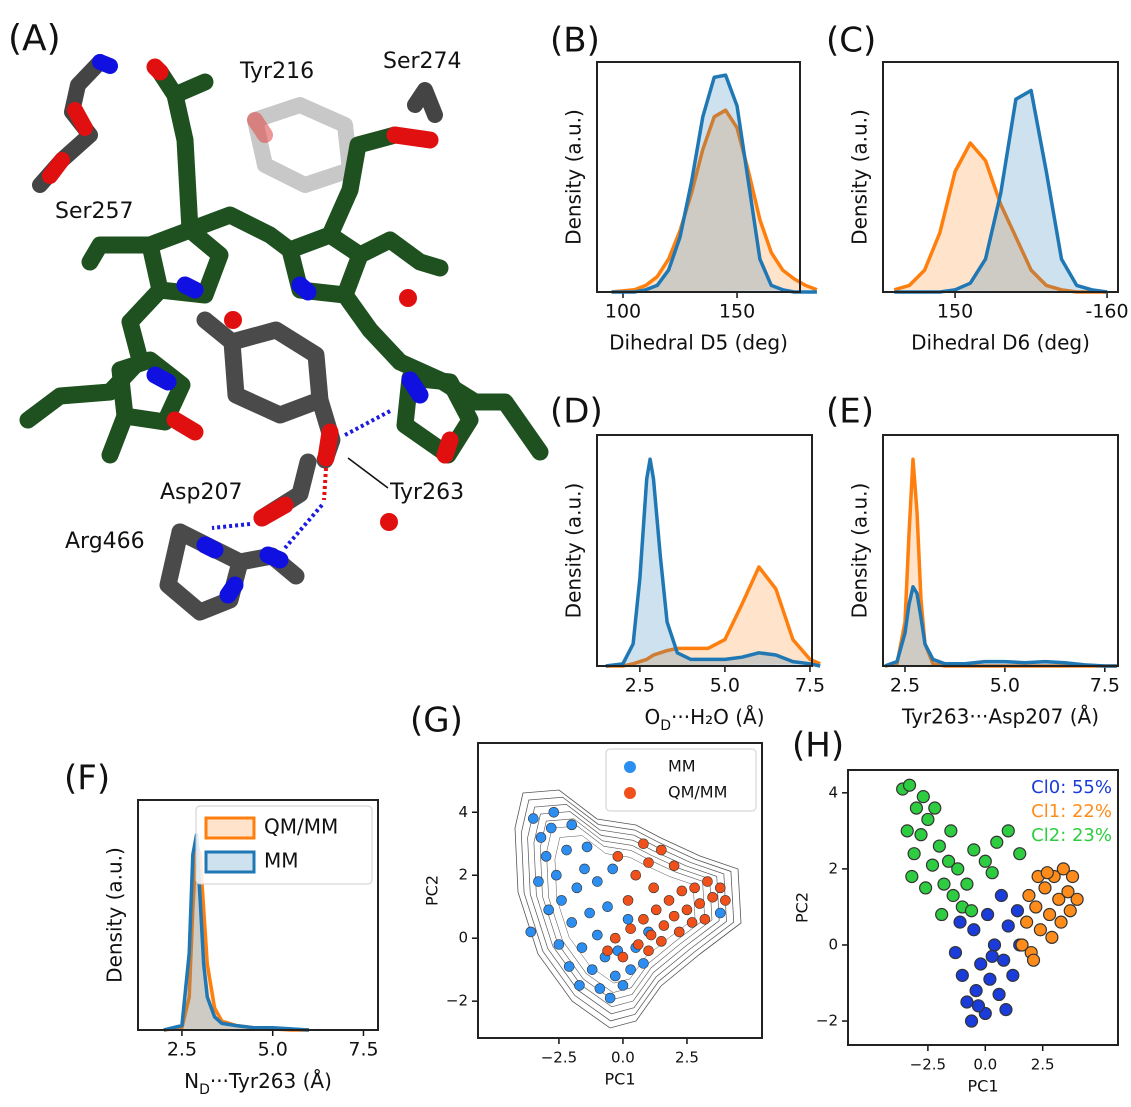  Describe the element at coordinates (620, 1079) in the screenshot. I see `x-axis-label: PC1` at that location.